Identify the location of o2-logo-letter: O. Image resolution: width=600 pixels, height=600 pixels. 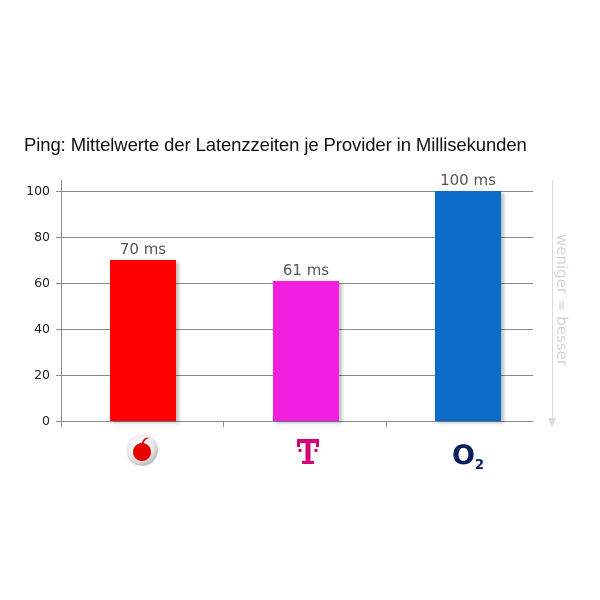
(463, 455).